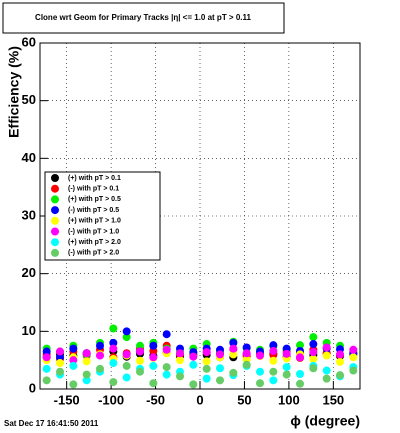 This screenshot has height=433, width=400. What do you see at coordinates (244, 399) in the screenshot?
I see `x-tick-label: 50` at bounding box center [244, 399].